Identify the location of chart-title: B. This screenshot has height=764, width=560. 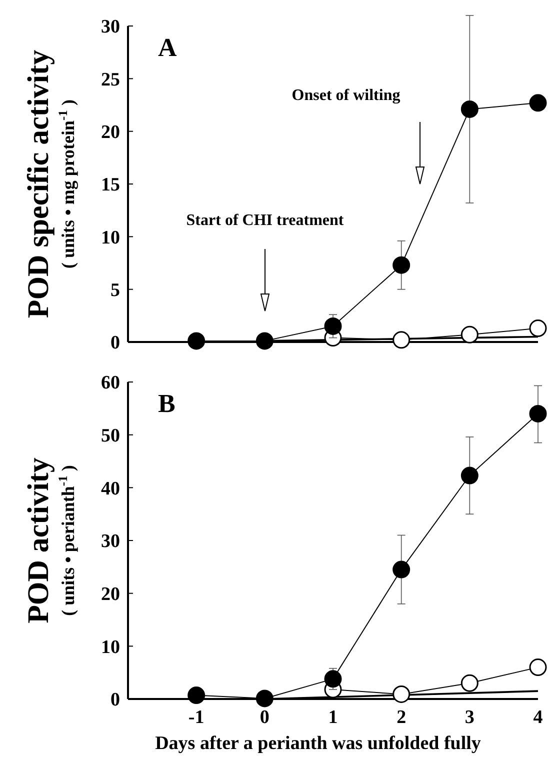
(167, 403).